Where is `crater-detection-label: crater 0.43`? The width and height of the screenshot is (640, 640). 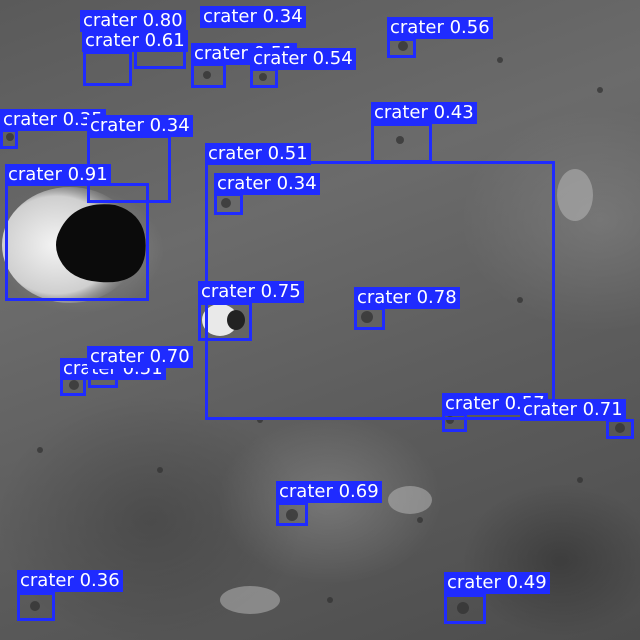
crater-detection-label: crater 0.43 is located at coordinates (424, 113).